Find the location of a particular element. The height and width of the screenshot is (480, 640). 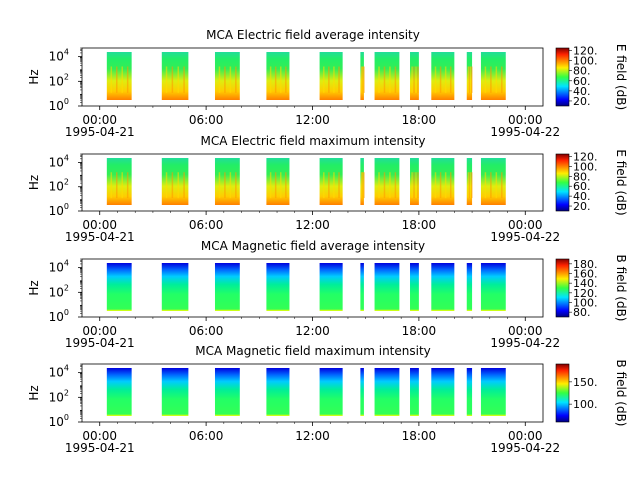

colorbar-frame is located at coordinates (562, 393).